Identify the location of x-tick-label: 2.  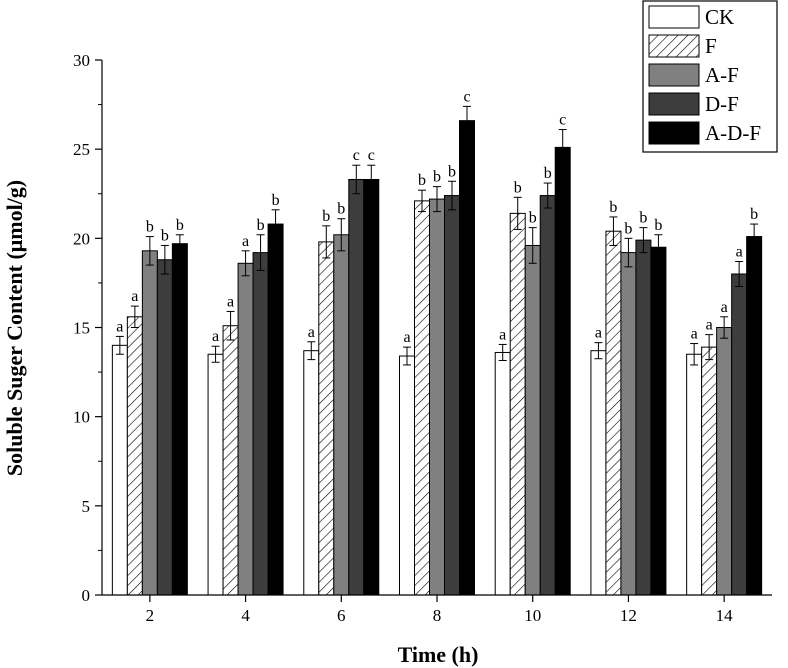
(150, 615).